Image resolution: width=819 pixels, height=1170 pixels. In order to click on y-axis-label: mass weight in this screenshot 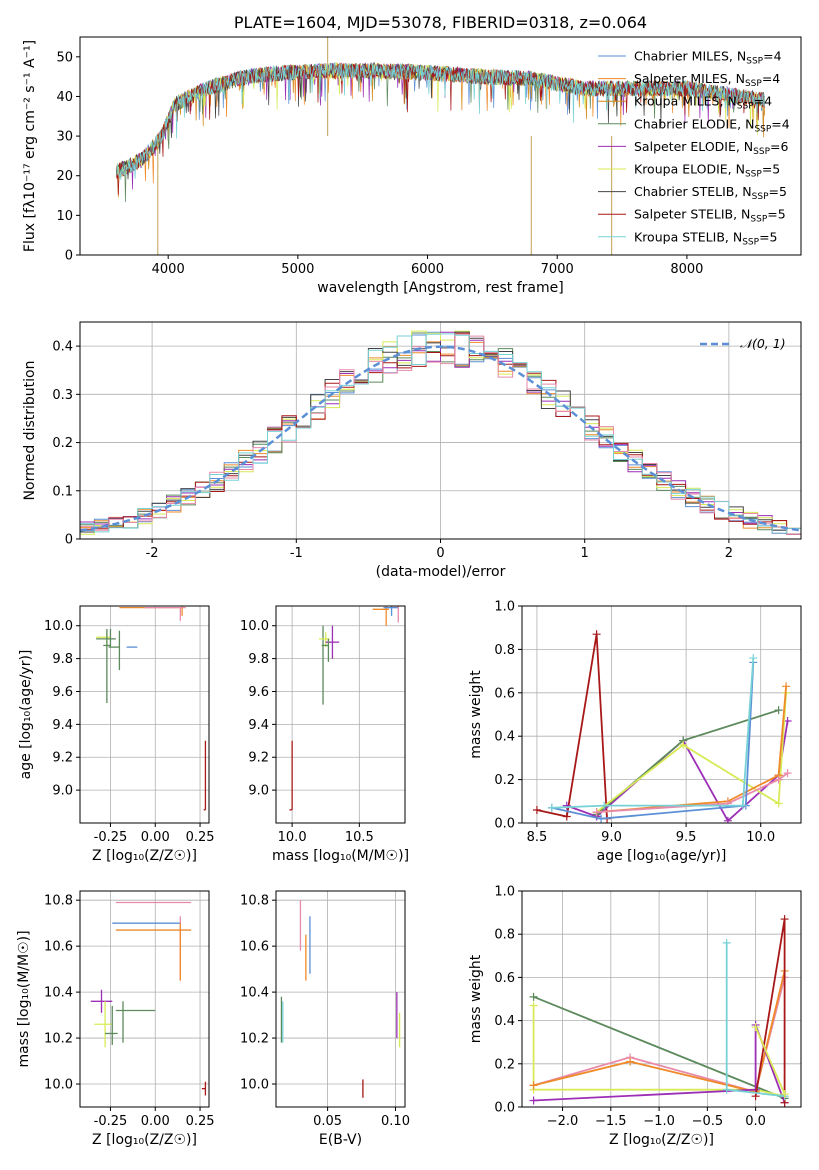, I will do `click(476, 998)`.